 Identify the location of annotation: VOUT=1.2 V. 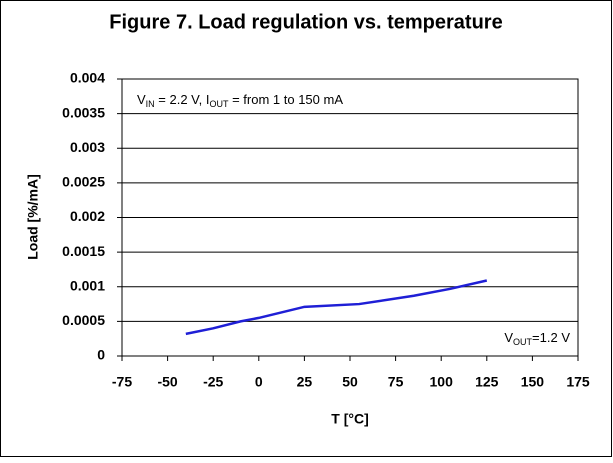
(537, 338).